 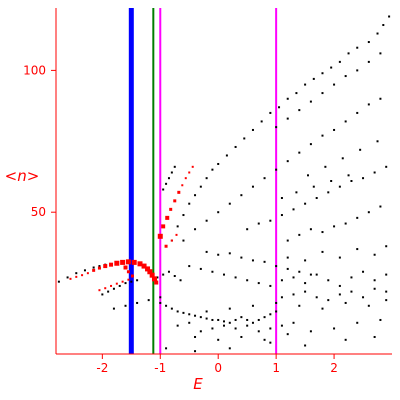 I want to click on x-tick-label: -2, so click(x=102, y=368).